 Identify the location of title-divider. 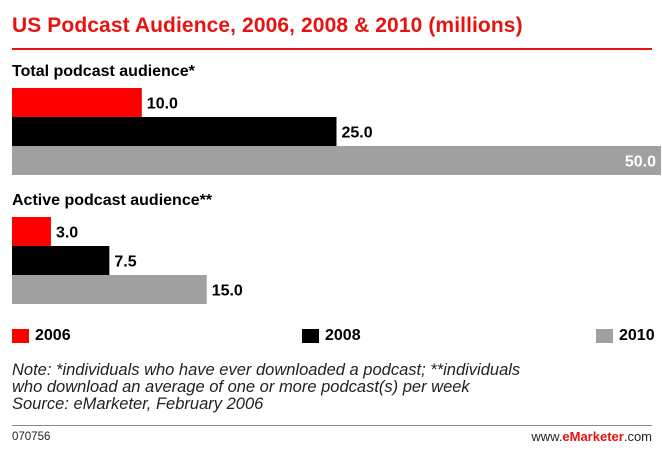
(332, 49).